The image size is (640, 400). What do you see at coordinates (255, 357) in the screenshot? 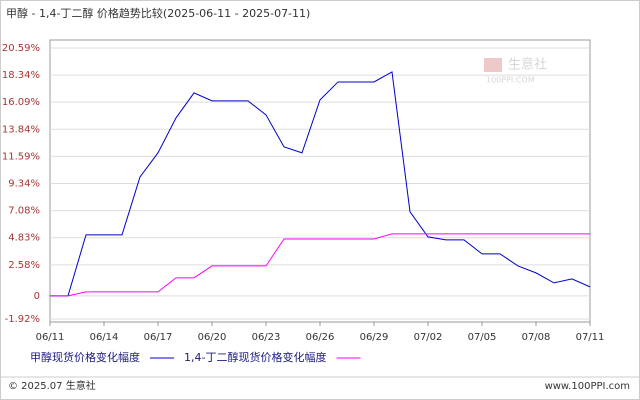
I see `legend-label: 1,4-丁二醇现货价格变化幅度` at bounding box center [255, 357].